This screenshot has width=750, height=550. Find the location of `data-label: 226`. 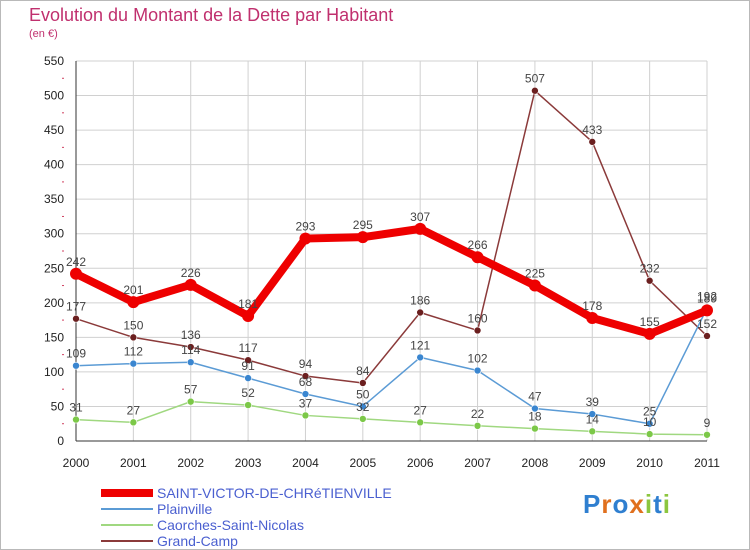

data-label: 226 is located at coordinates (191, 273).